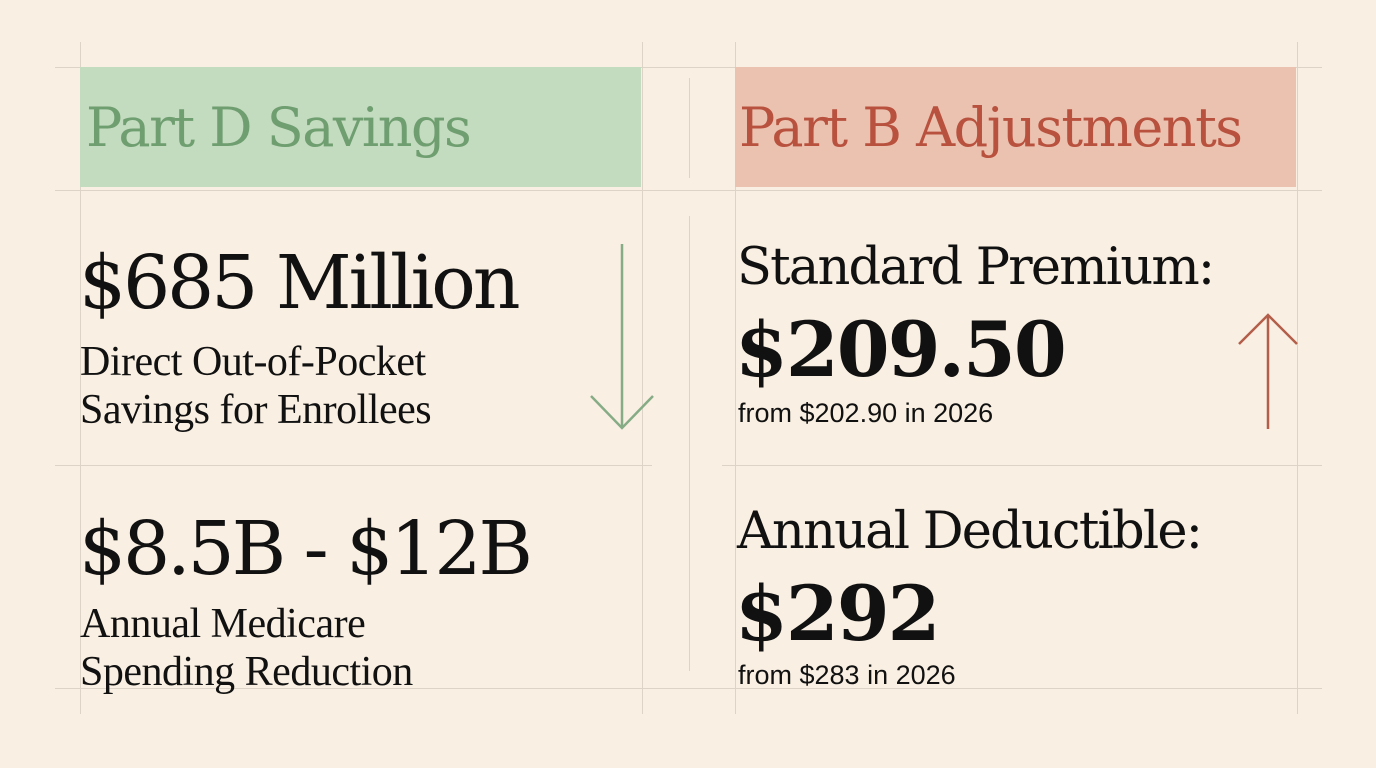 Image resolution: width=1376 pixels, height=768 pixels. Describe the element at coordinates (847, 675) in the screenshot. I see `part-b-deductible-note: from $283 in 2026` at that location.